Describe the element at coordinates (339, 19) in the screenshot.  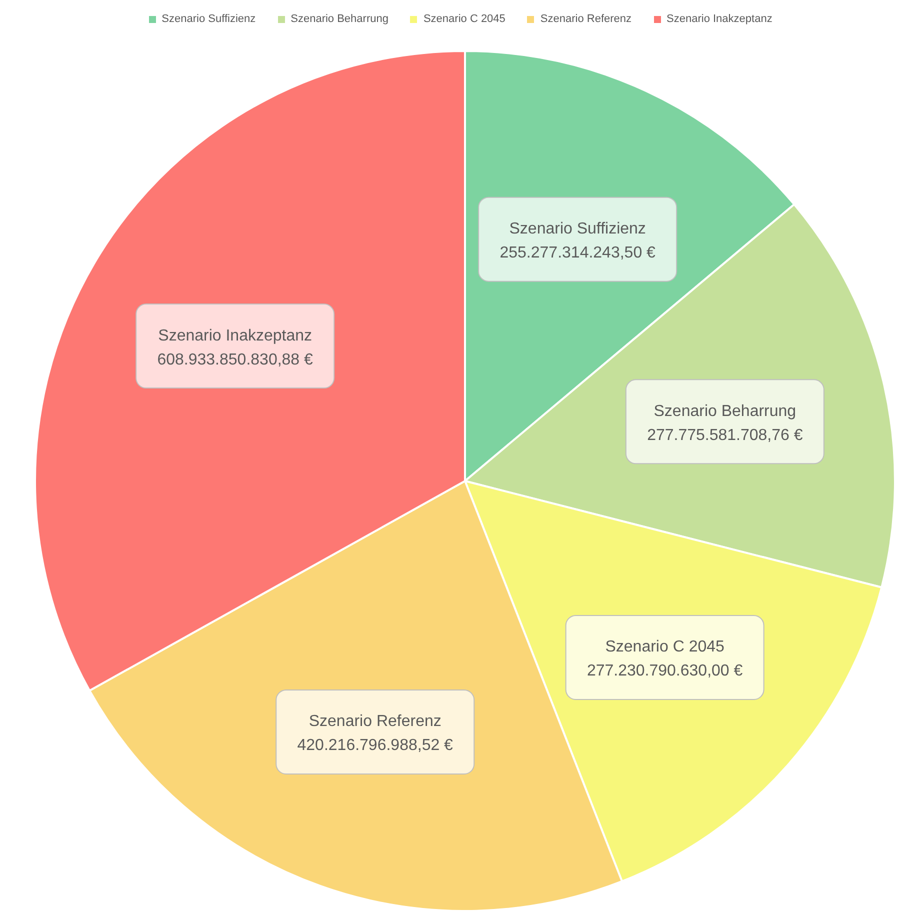
I see `legend-label: Szenario Beharrung` at that location.